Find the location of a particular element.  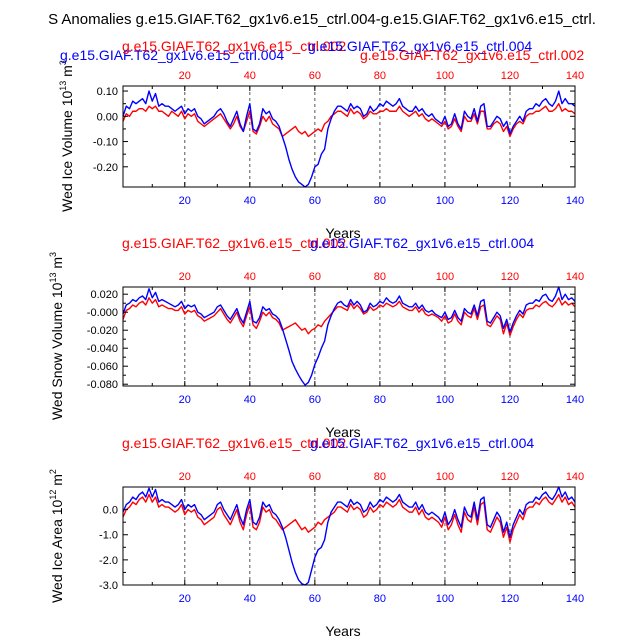

y-axis-title: Wed Snow Volume 1013 m3 is located at coordinates (56, 336).